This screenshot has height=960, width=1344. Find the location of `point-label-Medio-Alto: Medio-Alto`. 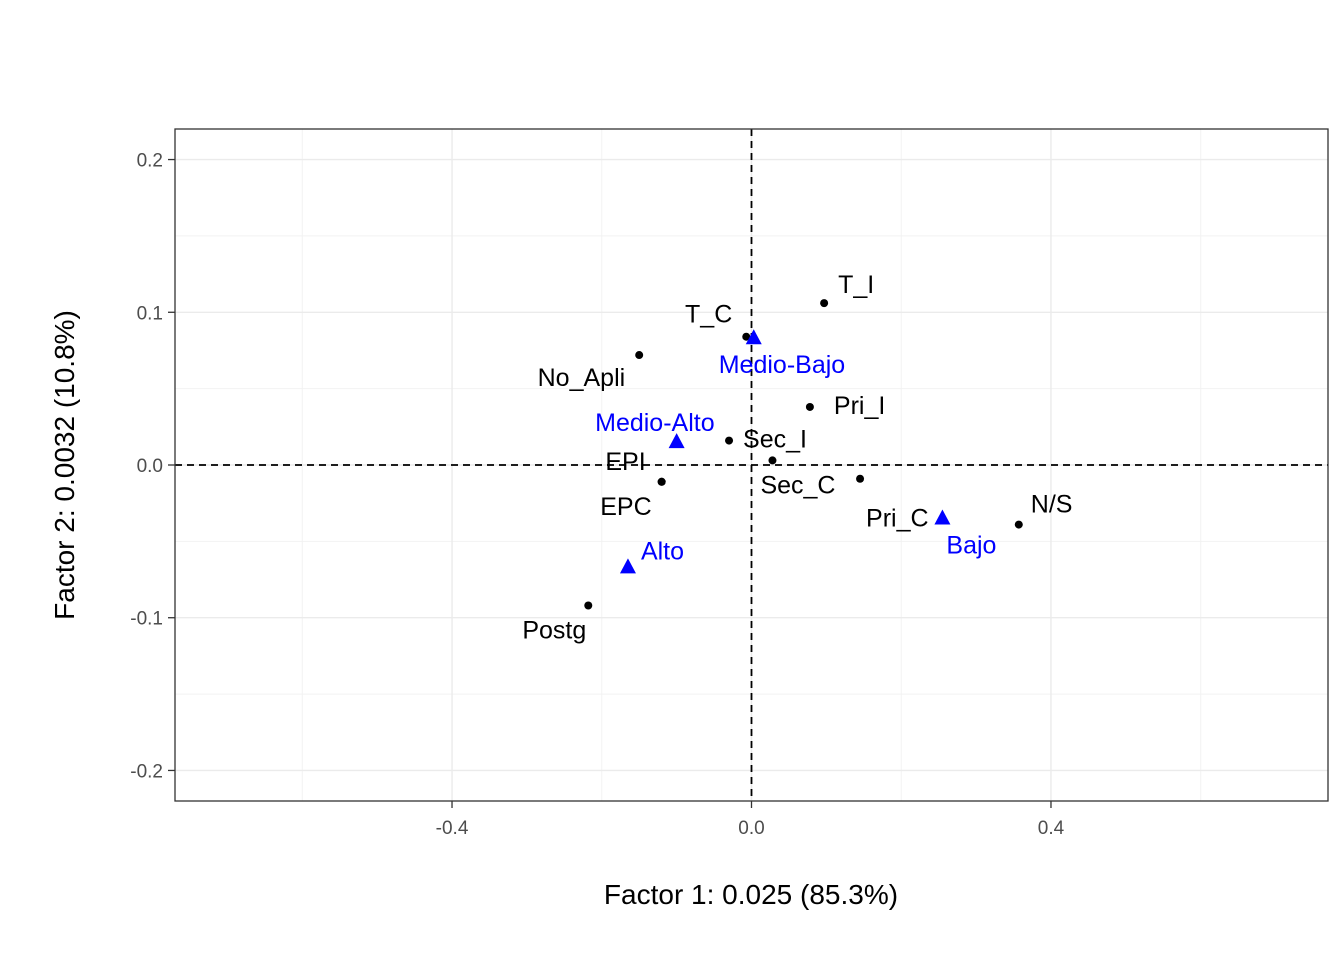

point-label-Medio-Alto: Medio-Alto is located at coordinates (655, 423).